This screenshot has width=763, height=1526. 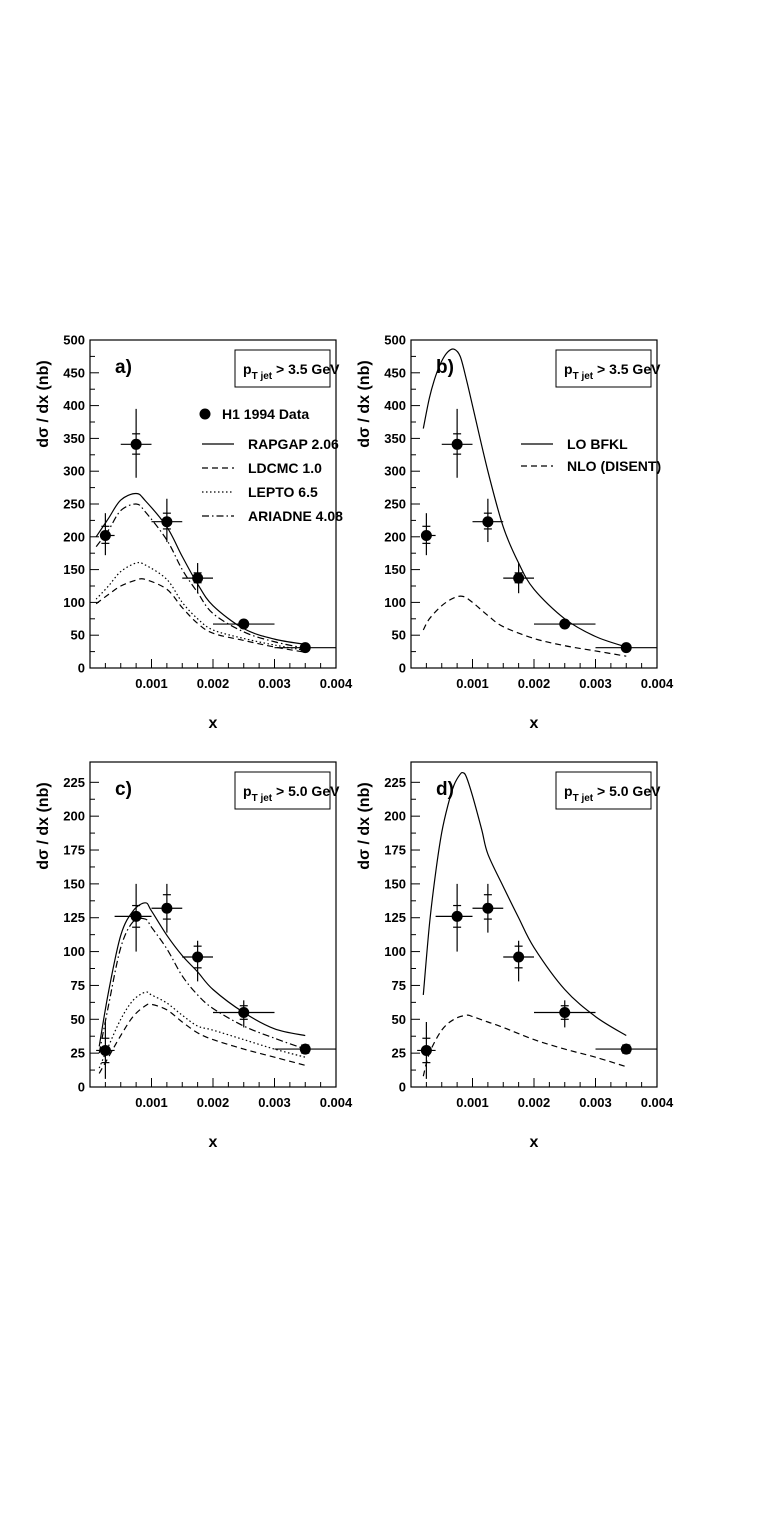 What do you see at coordinates (78, 985) in the screenshot?
I see `y-tick-label: 75` at bounding box center [78, 985].